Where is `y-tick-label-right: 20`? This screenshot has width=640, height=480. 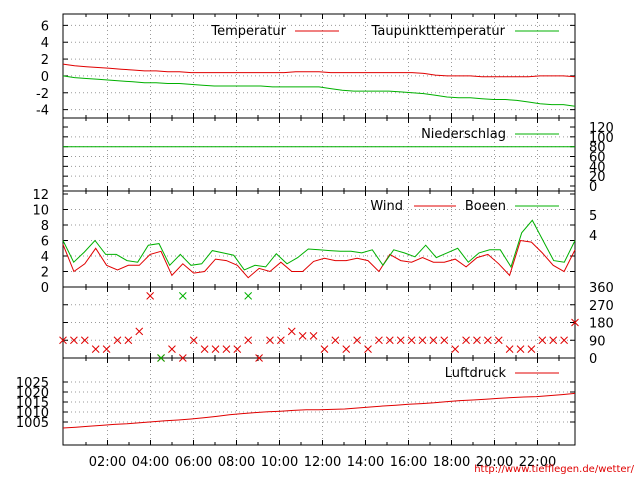 y-tick-label-right: 20 is located at coordinates (597, 177).